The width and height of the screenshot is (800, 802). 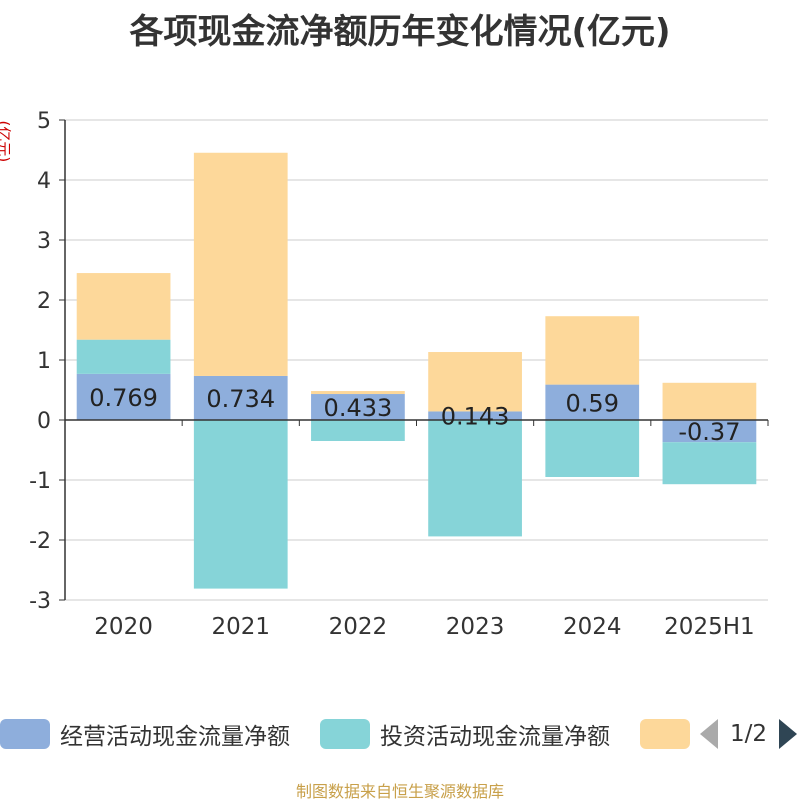 I want to click on legend-item-financing, so click(x=670, y=734).